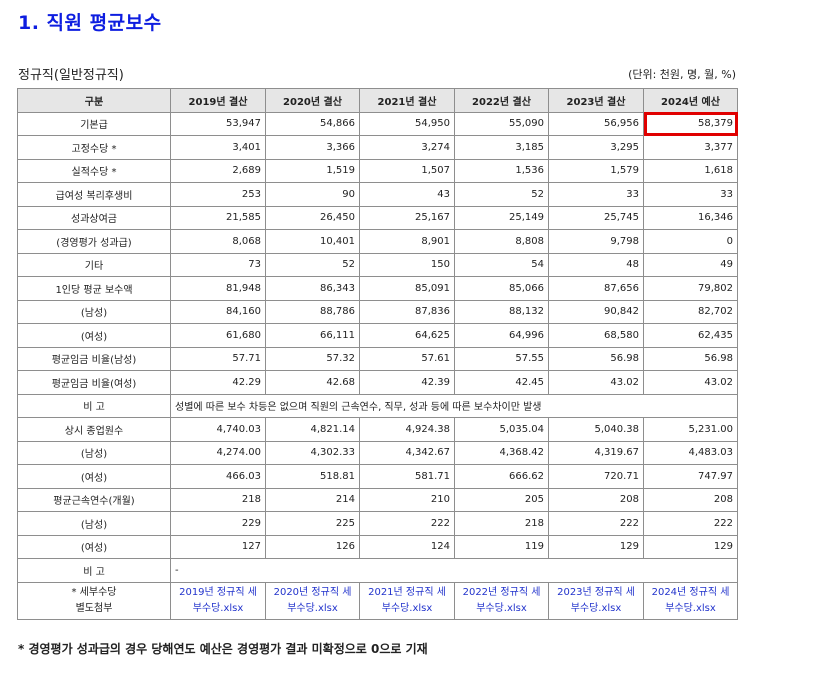 The image size is (820, 679). Describe the element at coordinates (94, 288) in the screenshot. I see `row-label: 1인당 평균 보수액` at that location.